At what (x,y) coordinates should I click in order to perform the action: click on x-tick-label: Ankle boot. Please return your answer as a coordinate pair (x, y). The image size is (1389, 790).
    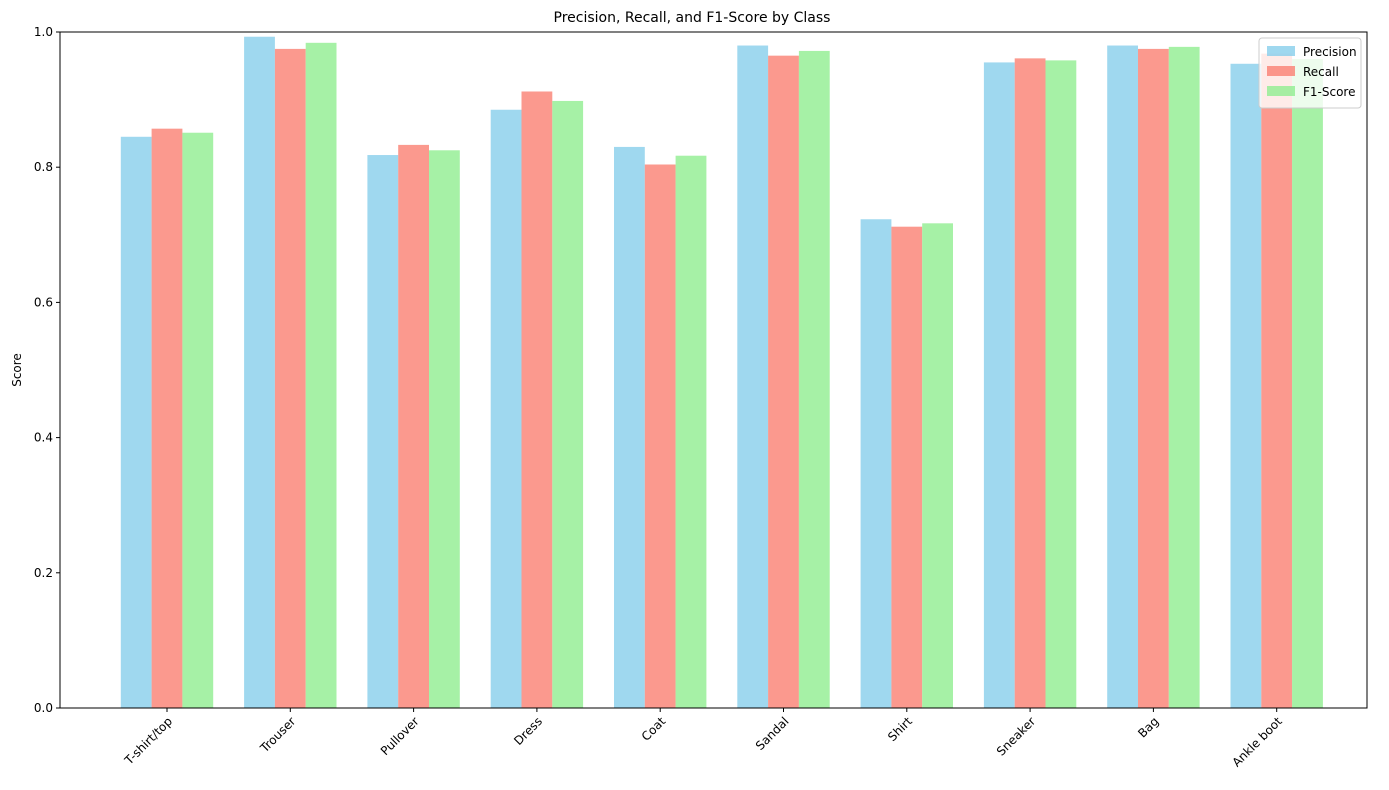
    Looking at the image, I should click on (1257, 742).